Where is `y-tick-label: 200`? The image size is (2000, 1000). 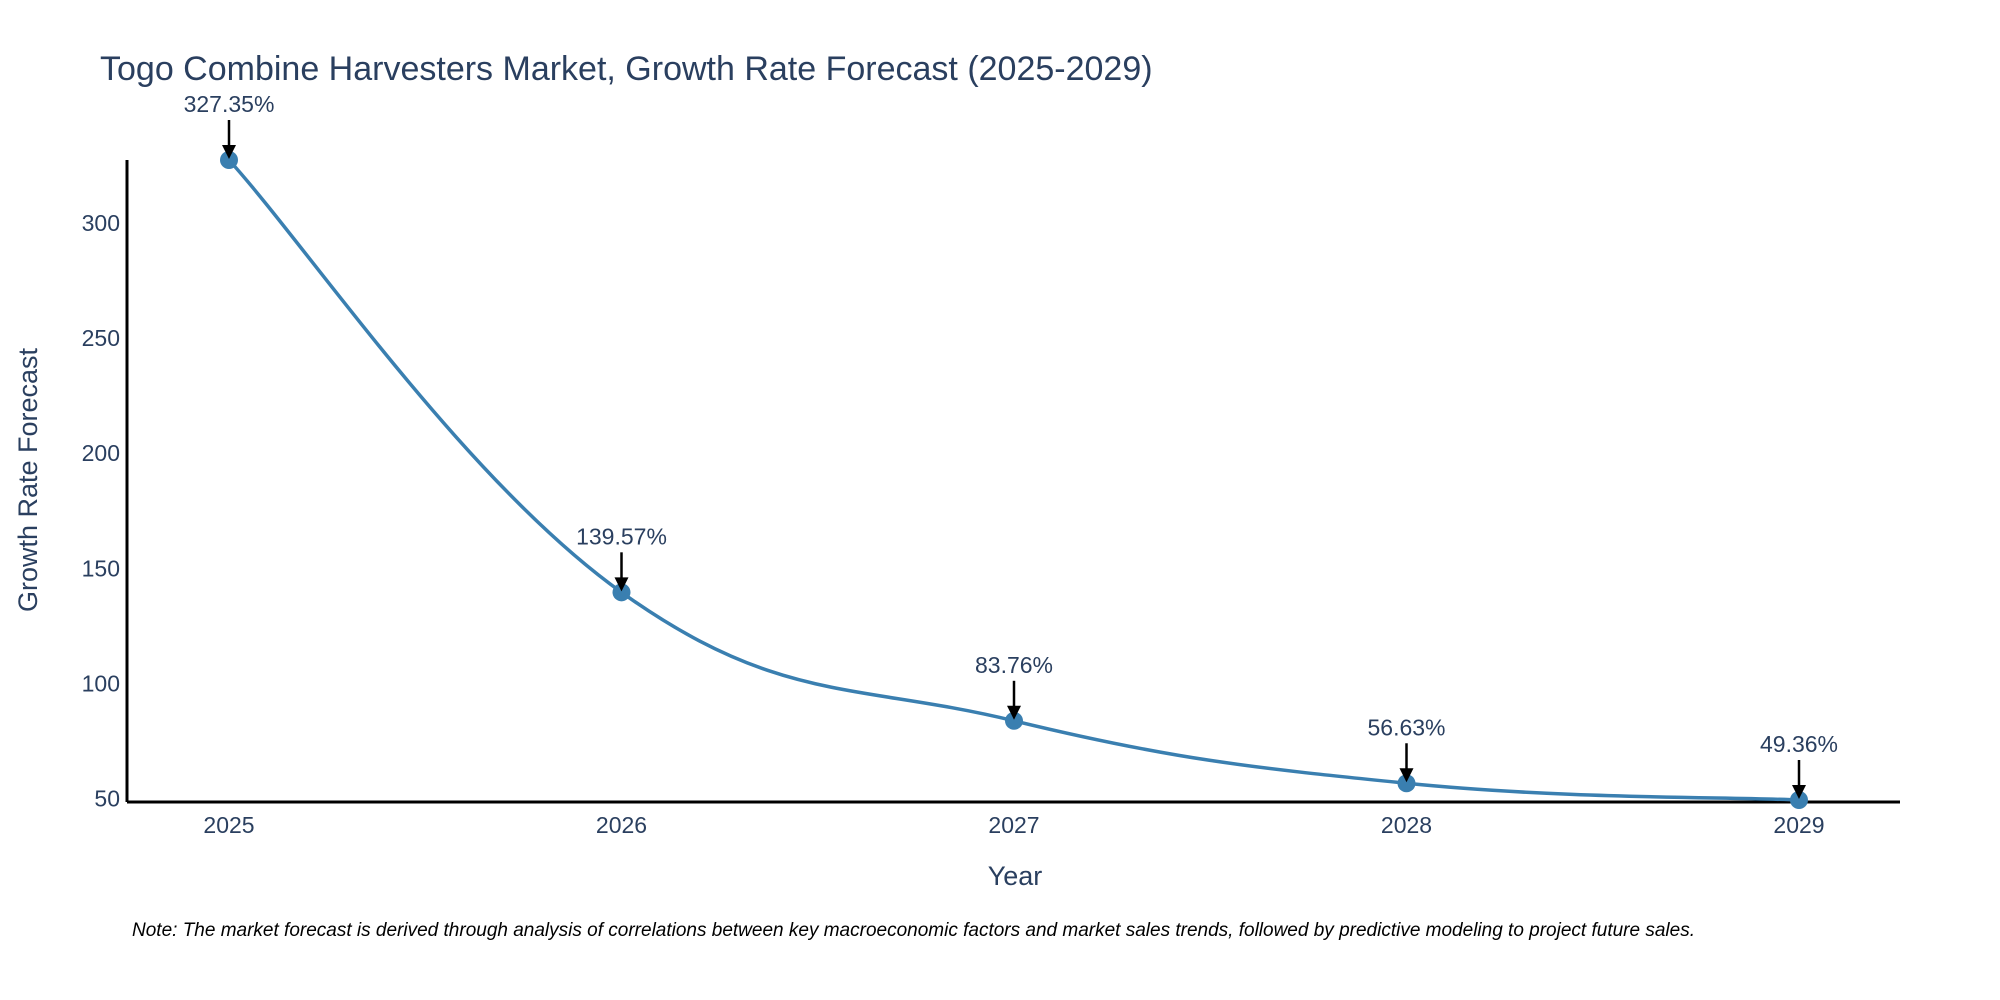 y-tick-label: 200 is located at coordinates (101, 453).